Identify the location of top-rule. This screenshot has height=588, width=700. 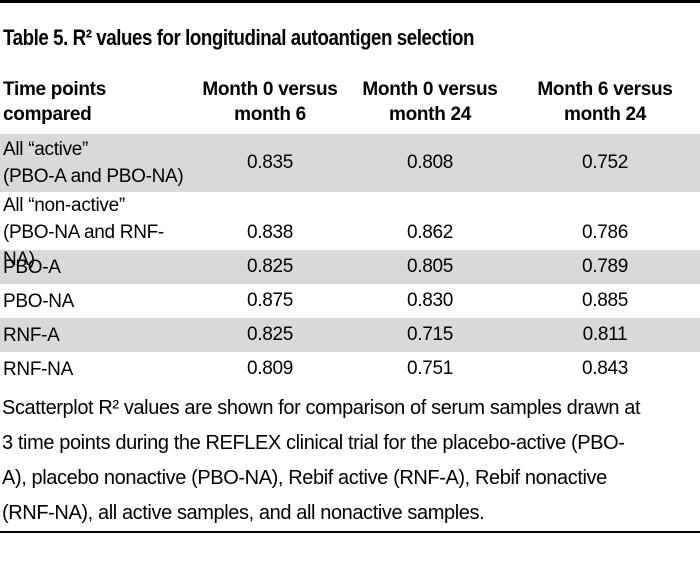
(350, 1).